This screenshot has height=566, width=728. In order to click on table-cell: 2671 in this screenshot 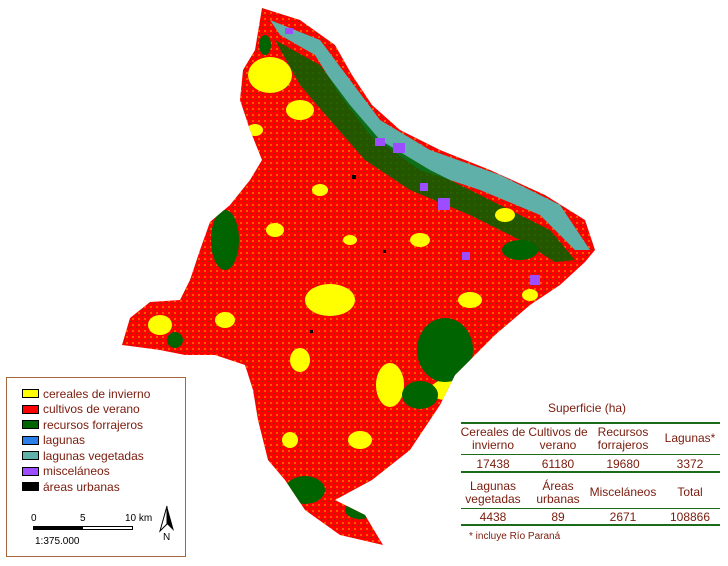, I will do `click(623, 517)`.